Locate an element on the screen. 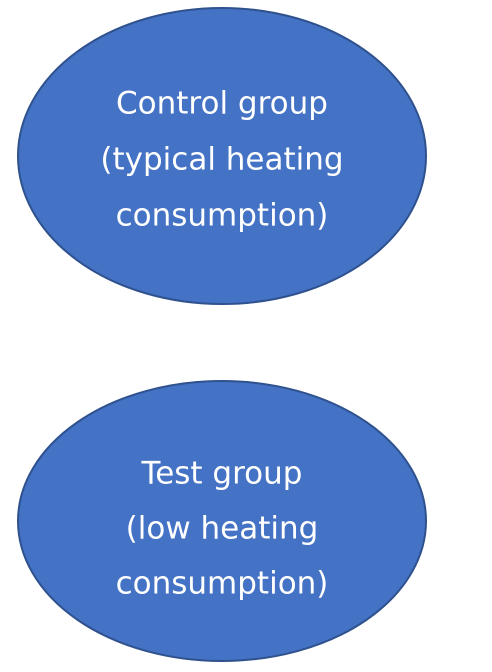  node-label: (low heating is located at coordinates (222, 529).